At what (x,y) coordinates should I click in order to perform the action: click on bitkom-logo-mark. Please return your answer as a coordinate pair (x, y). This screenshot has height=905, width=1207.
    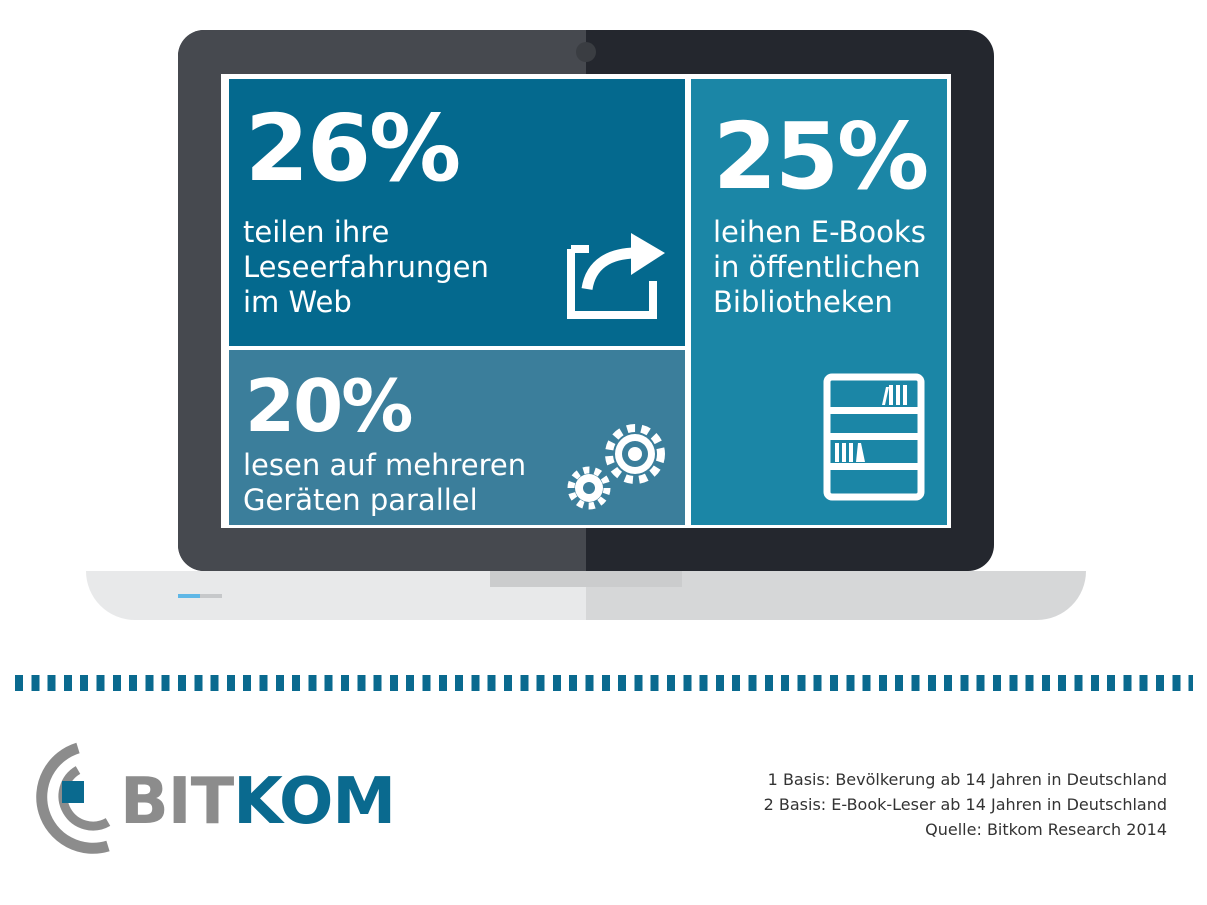
    Looking at the image, I should click on (73, 798).